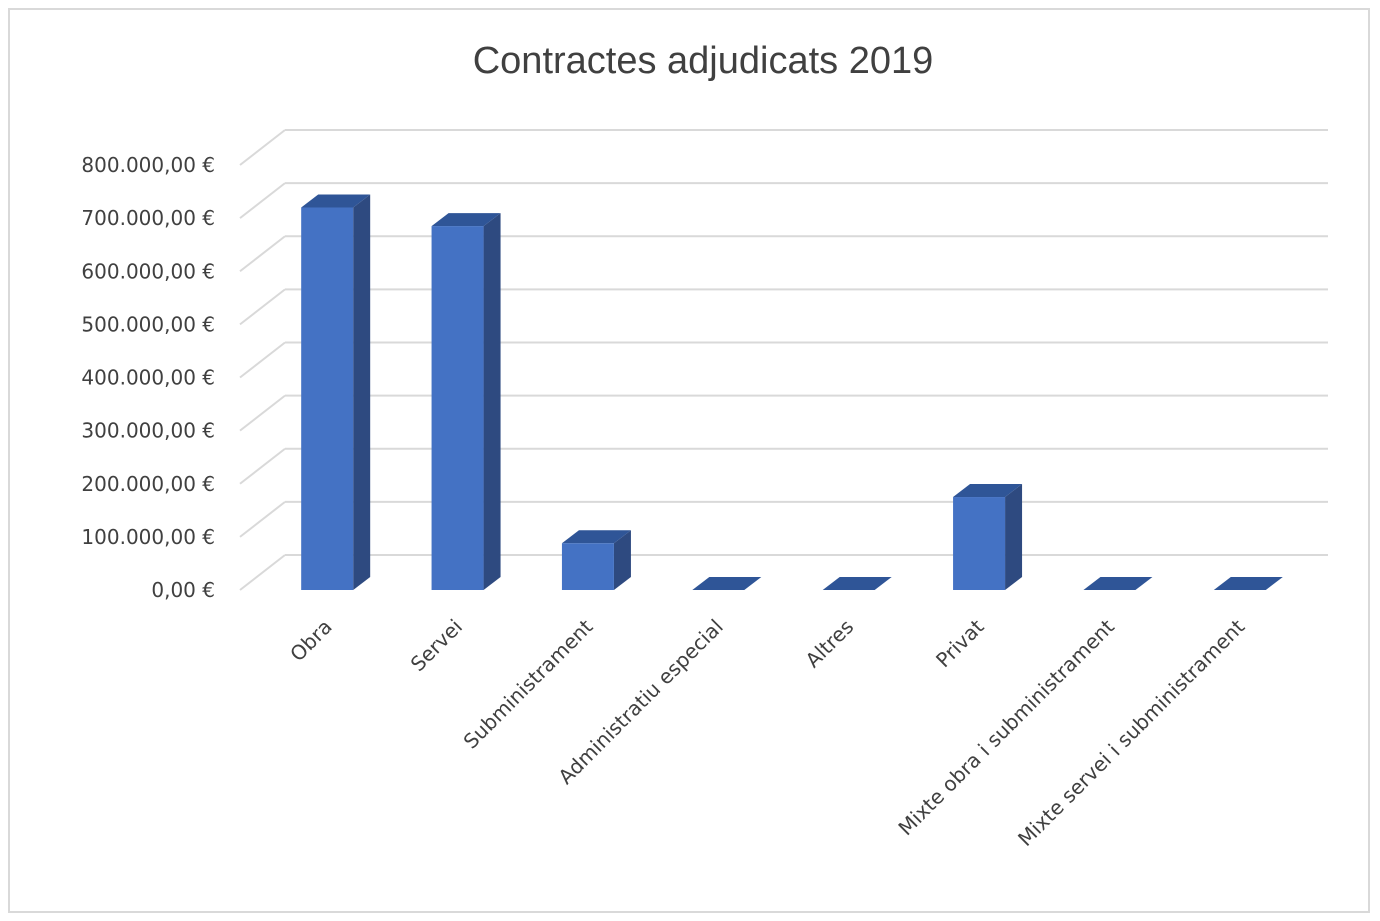  What do you see at coordinates (148, 484) in the screenshot?
I see `y-tick-label: 200.000,00 €` at bounding box center [148, 484].